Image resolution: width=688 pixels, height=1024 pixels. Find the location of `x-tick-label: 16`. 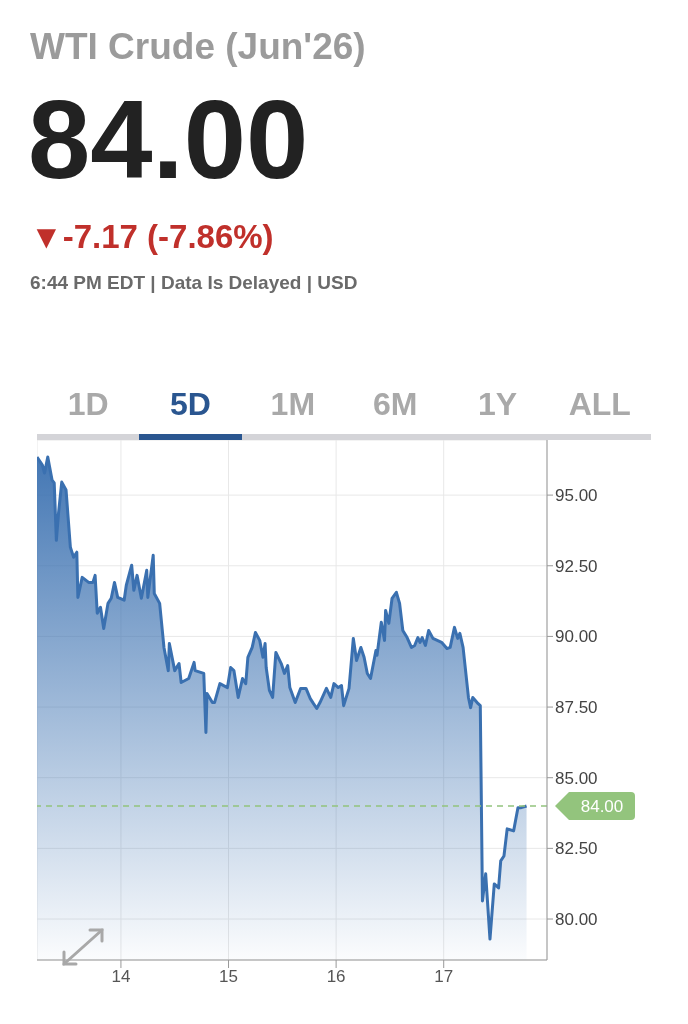

x-tick-label: 16 is located at coordinates (336, 977).